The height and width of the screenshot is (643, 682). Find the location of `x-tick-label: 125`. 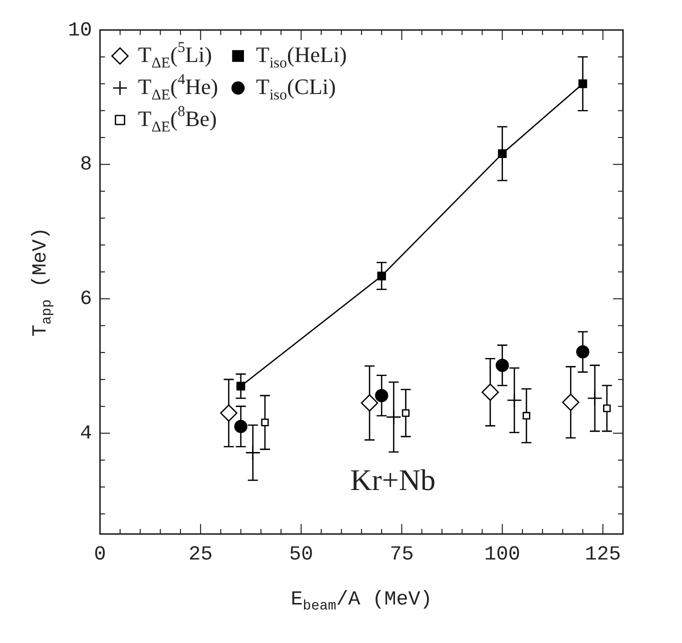

x-tick-label: 125 is located at coordinates (602, 554).